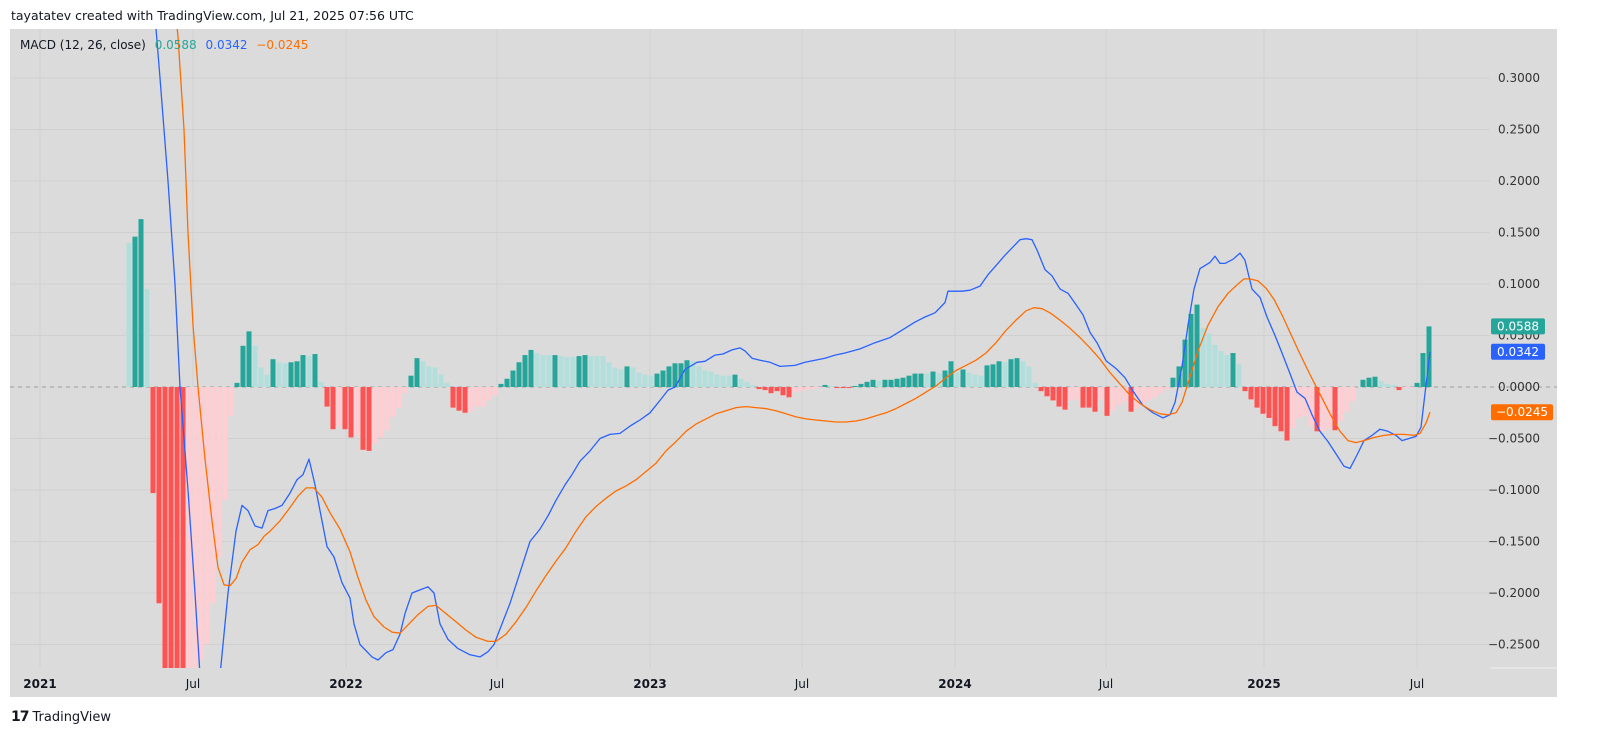 The height and width of the screenshot is (751, 1600). Describe the element at coordinates (723, 684) in the screenshot. I see `time-axis: 2021 Jul 2022 Jul 2023 Jul 2024 Jul 2025 Jul` at that location.